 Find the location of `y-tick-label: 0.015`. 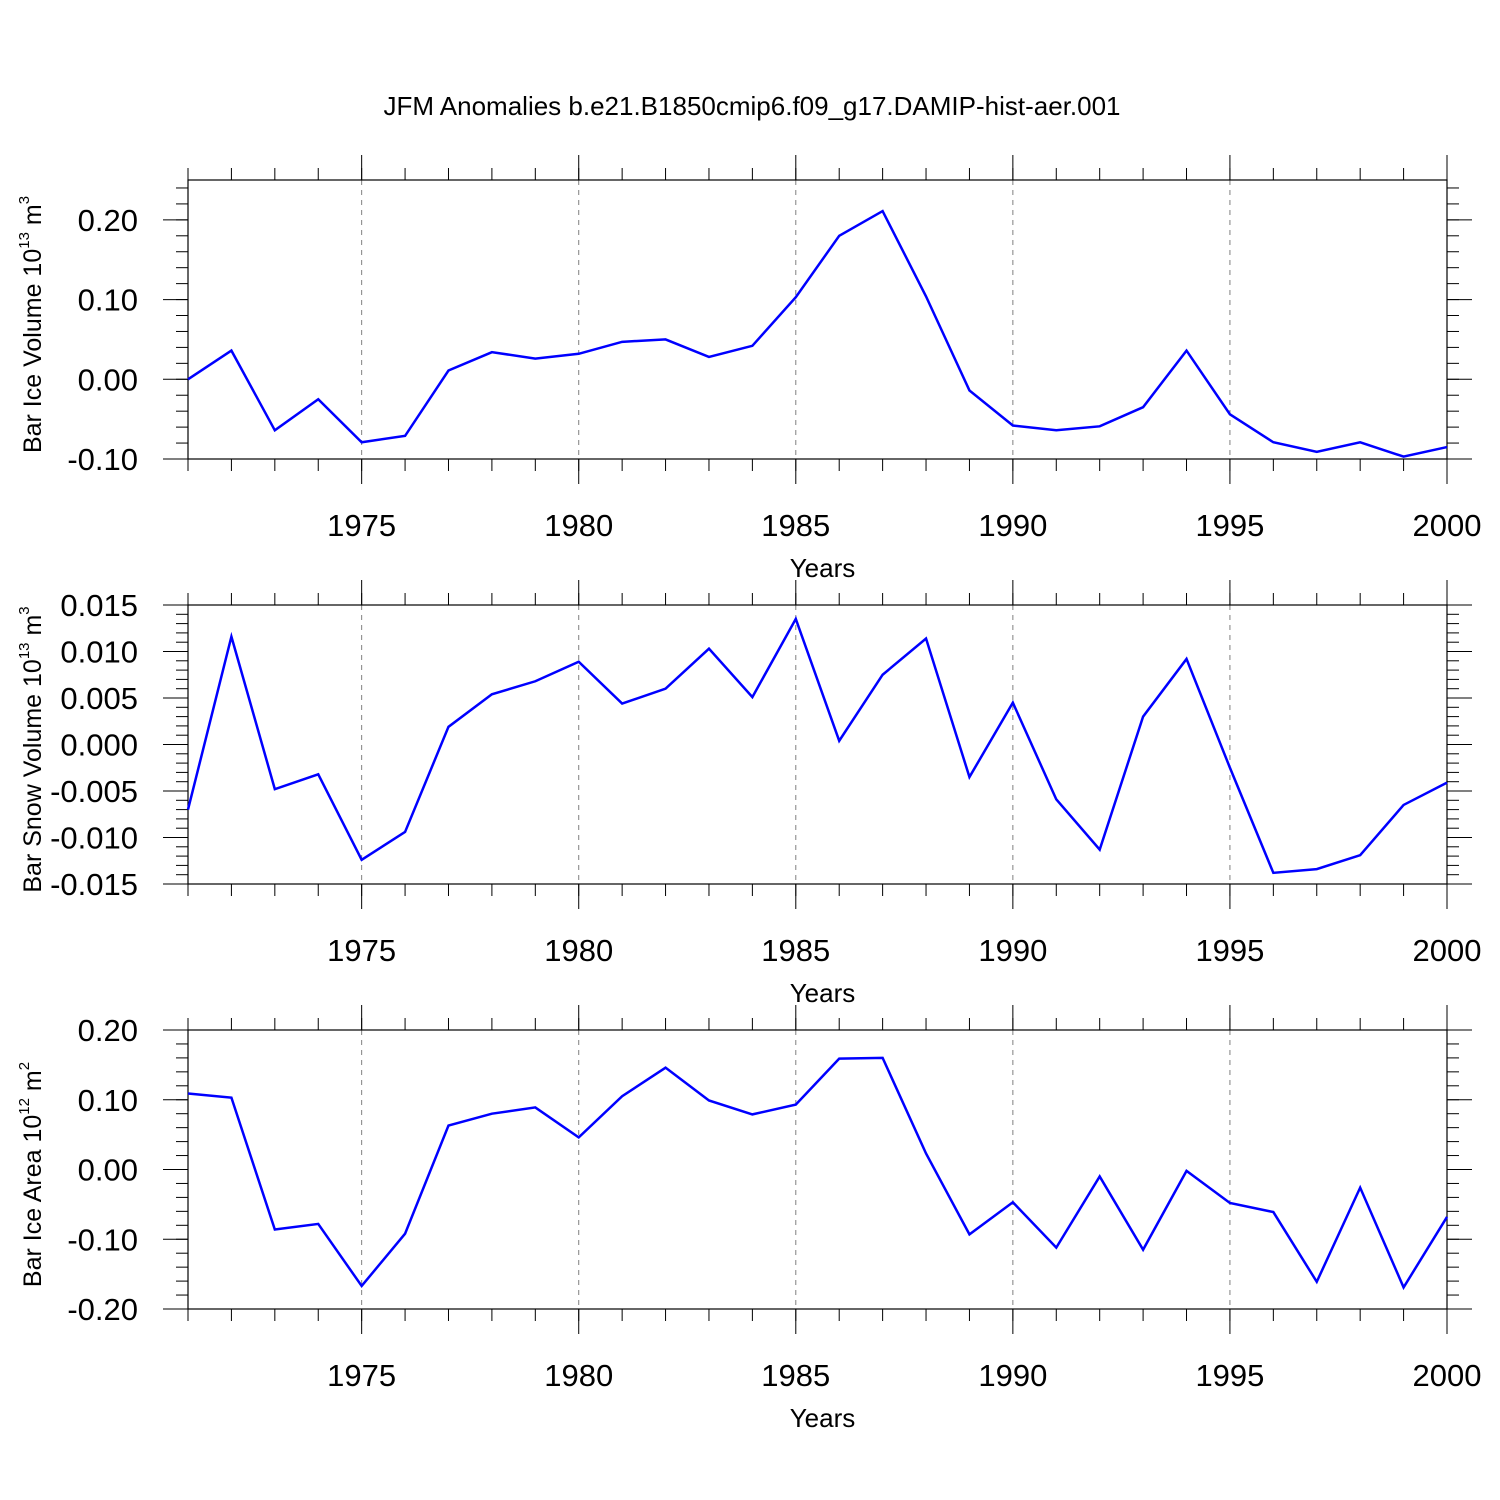

y-tick-label: 0.015 is located at coordinates (99, 605).